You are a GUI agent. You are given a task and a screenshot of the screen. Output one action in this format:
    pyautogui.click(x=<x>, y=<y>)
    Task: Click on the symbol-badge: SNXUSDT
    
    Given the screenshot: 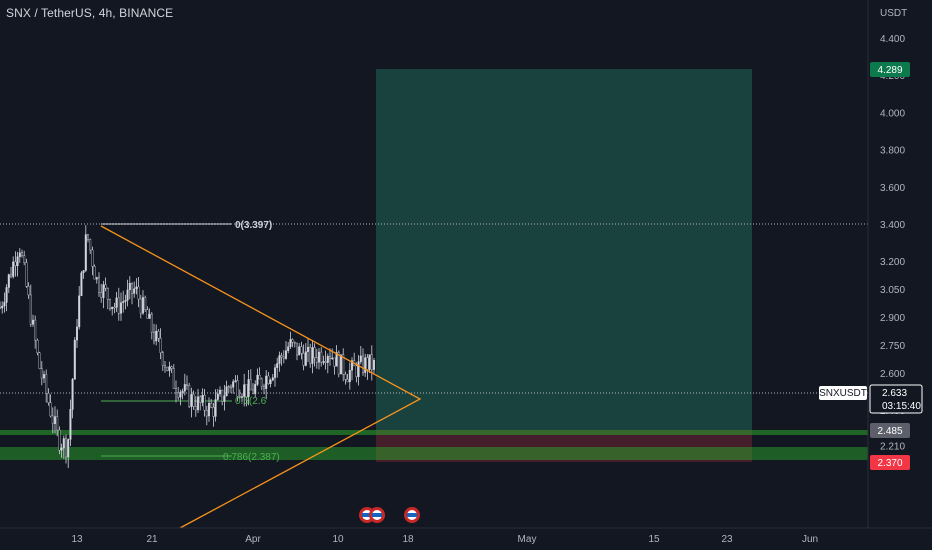 What is the action you would take?
    pyautogui.click(x=843, y=393)
    